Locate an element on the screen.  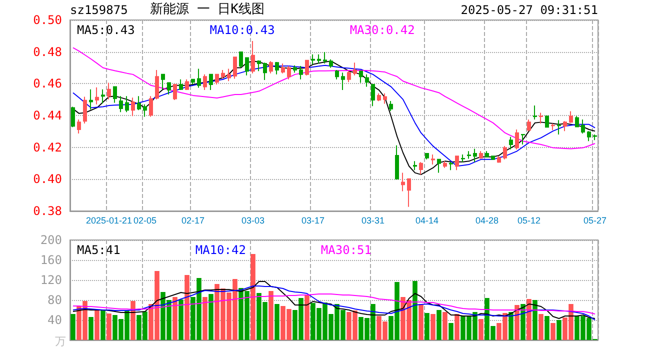
y-tick-label: 0.38 is located at coordinates (47, 211).